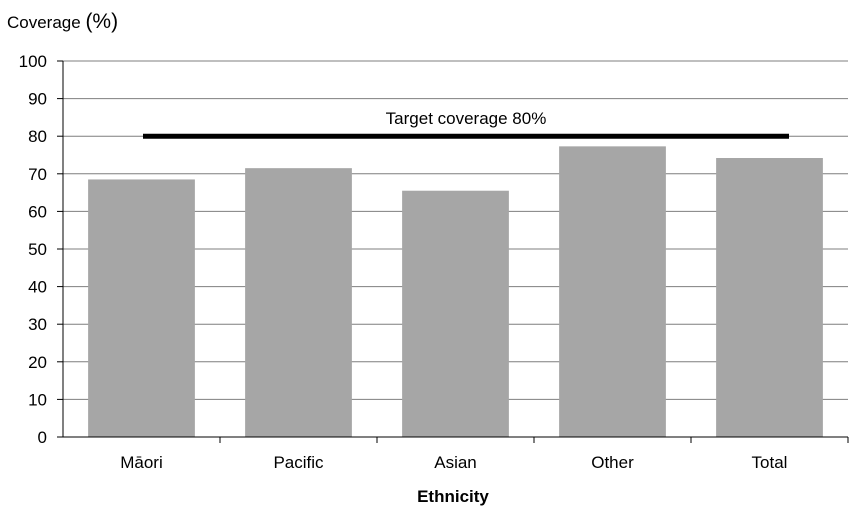  Describe the element at coordinates (37, 362) in the screenshot. I see `y-tick-label: 20` at that location.